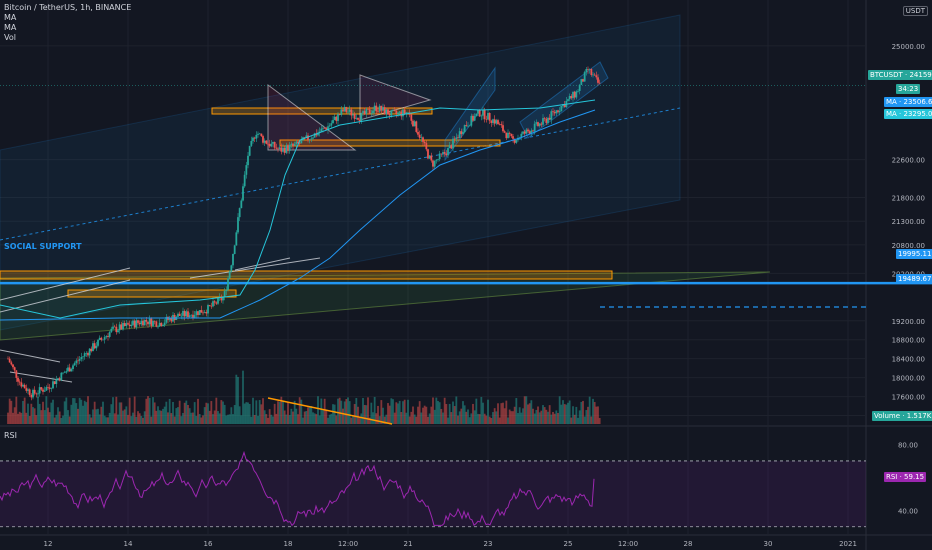 Image resolution: width=932 pixels, height=550 pixels. I want to click on time-tick-label: 12:00, so click(628, 544).